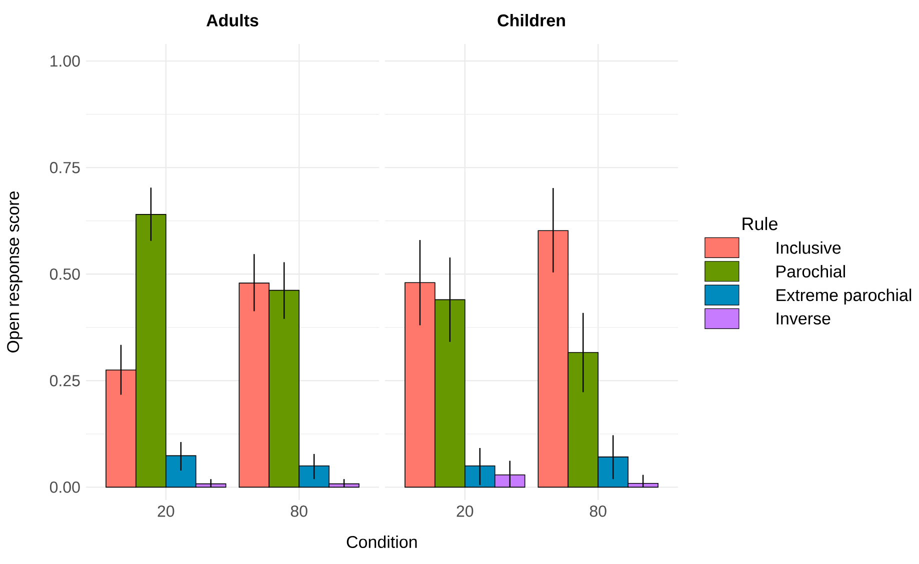 Image resolution: width=919 pixels, height=564 pixels. What do you see at coordinates (14, 272) in the screenshot?
I see `y-axis-title: Open response score` at bounding box center [14, 272].